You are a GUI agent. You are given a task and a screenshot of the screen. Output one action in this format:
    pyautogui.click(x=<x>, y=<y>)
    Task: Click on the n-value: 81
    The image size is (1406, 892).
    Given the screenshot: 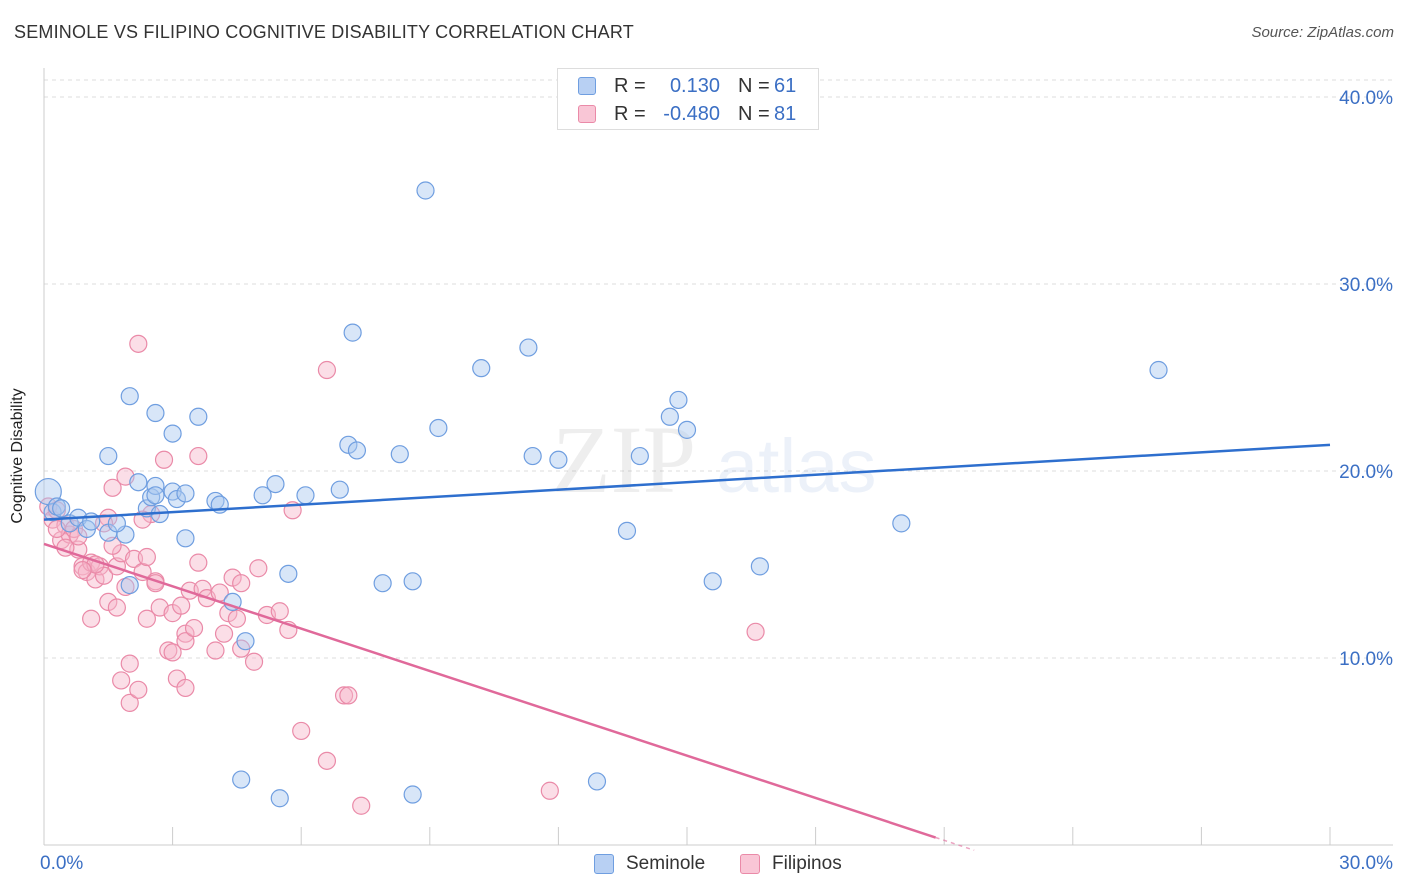 What is the action you would take?
    pyautogui.click(x=785, y=114)
    